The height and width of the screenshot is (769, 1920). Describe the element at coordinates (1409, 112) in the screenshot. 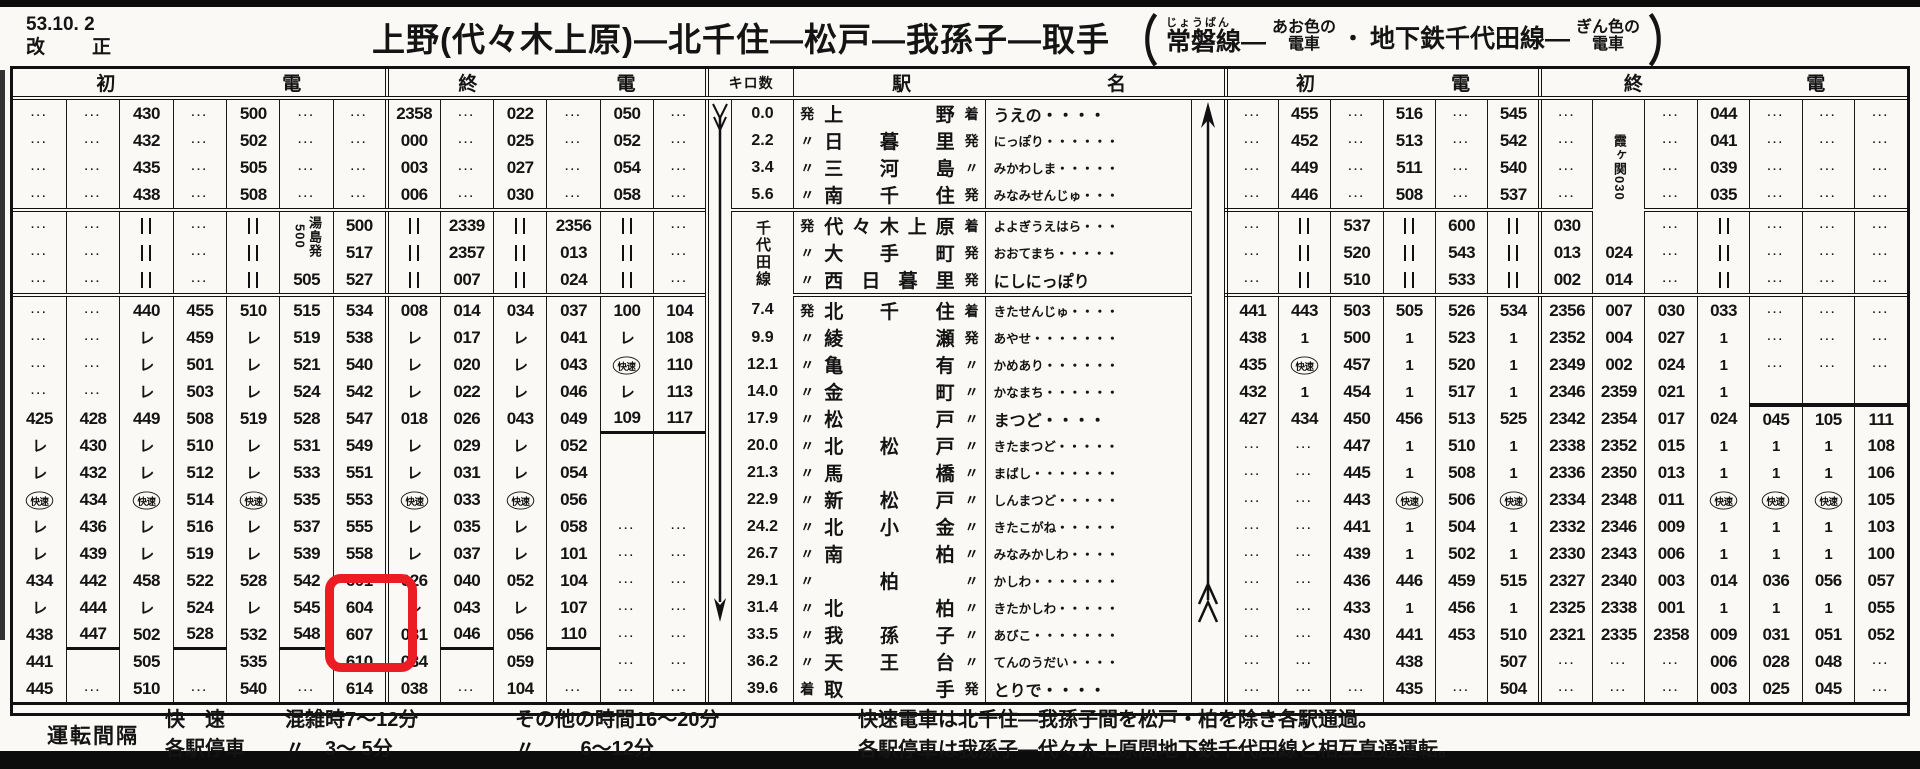

I see `time-cell: 516` at that location.